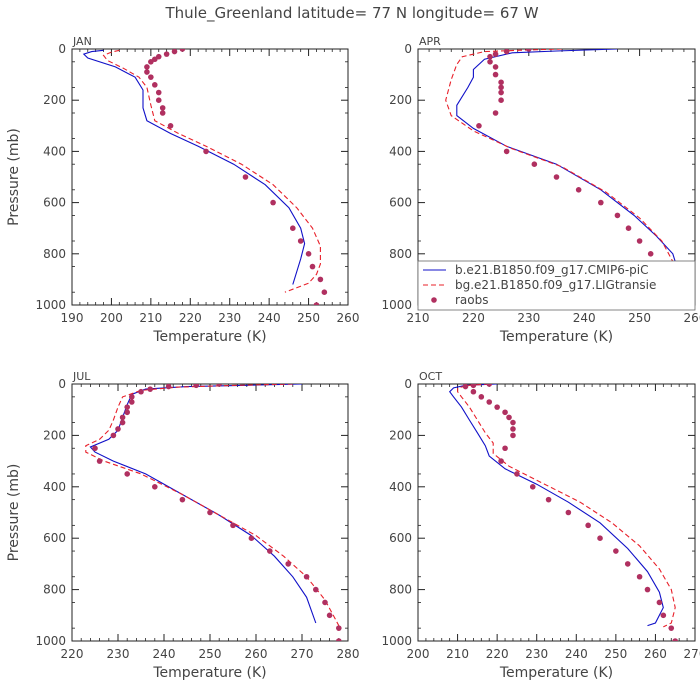 This screenshot has width=700, height=700. Describe the element at coordinates (400, 254) in the screenshot. I see `y-tick-label: 800` at that location.